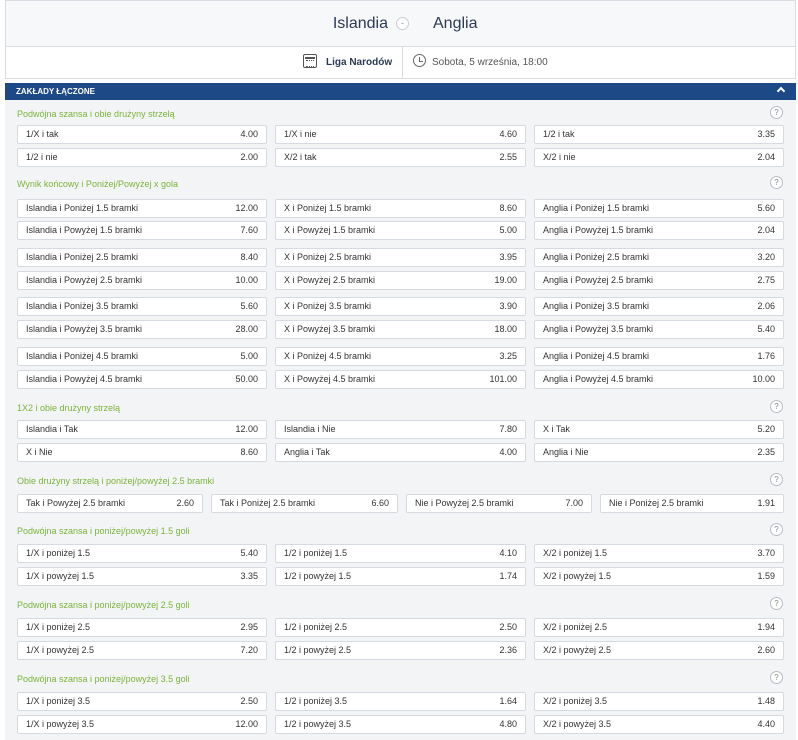 Image resolution: width=798 pixels, height=740 pixels. I want to click on bet-option-label: Islandia i Powyżej 3.5 bramki, so click(84, 329).